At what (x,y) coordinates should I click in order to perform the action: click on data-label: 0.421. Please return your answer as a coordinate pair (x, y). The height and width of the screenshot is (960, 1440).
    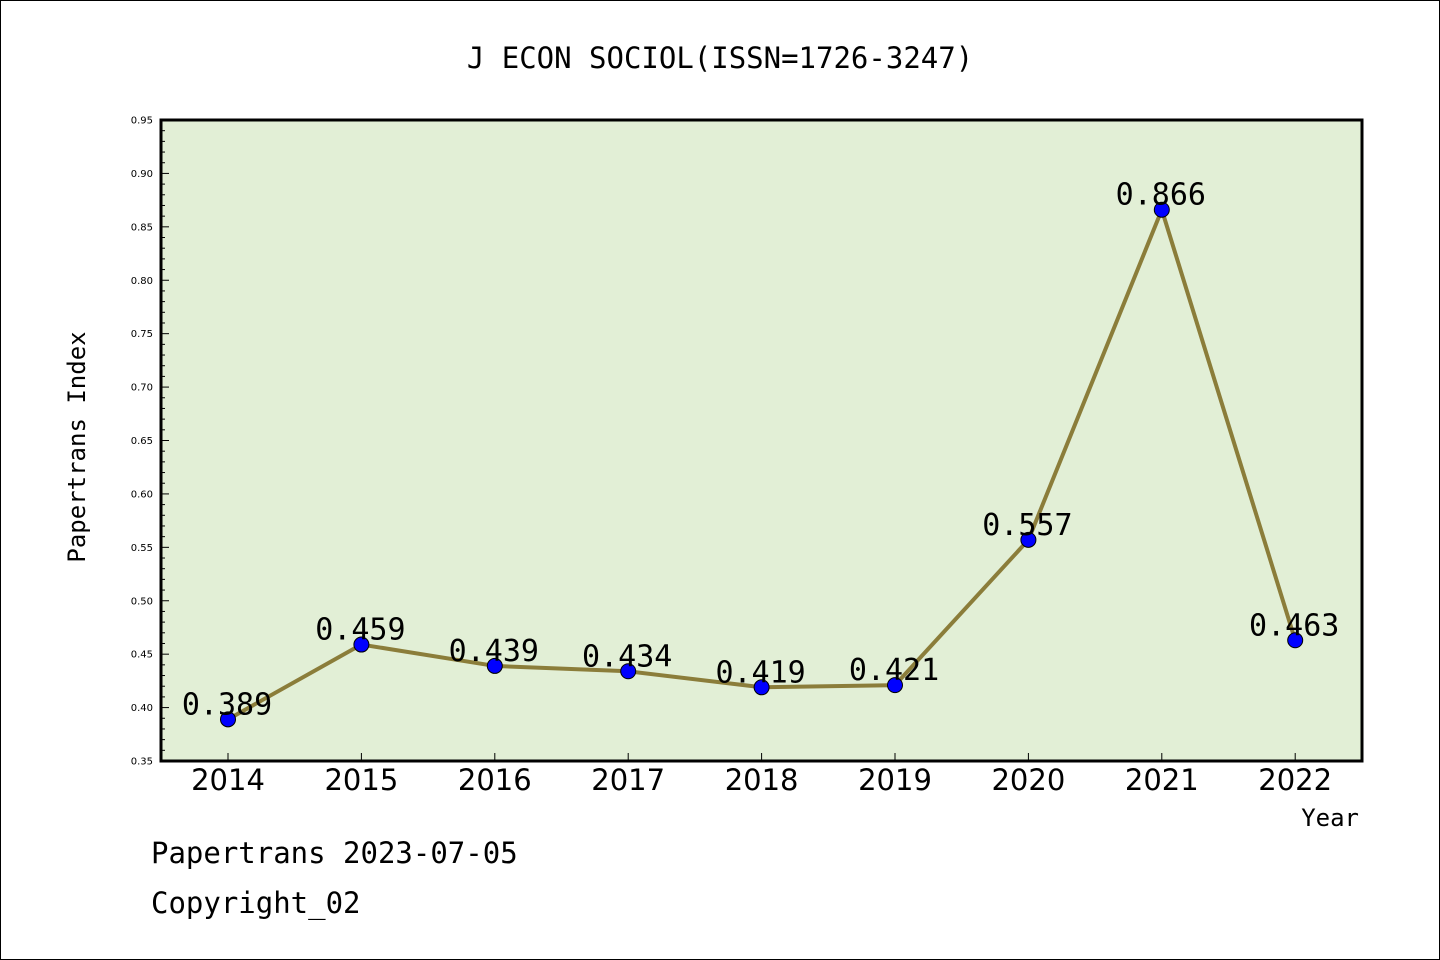
    Looking at the image, I should click on (894, 670).